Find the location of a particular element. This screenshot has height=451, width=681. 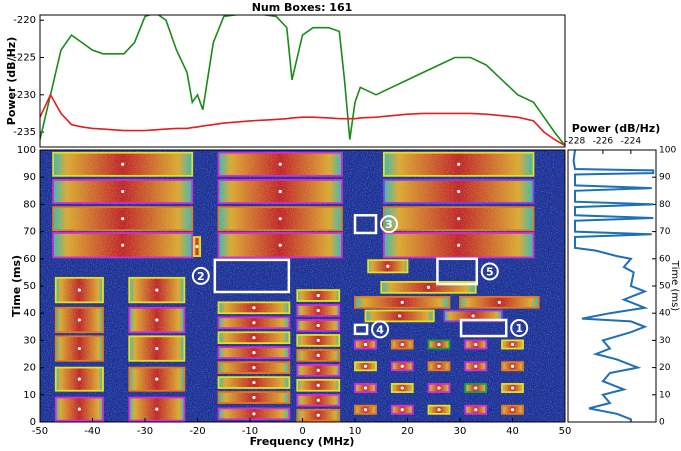

x-tick-label: 50 is located at coordinates (565, 431).